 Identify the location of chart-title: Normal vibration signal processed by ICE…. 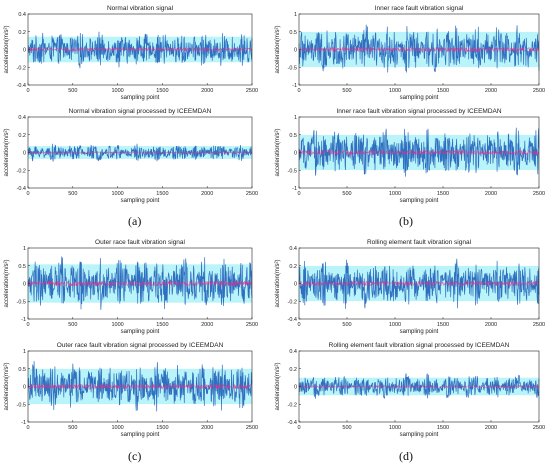
(140, 111).